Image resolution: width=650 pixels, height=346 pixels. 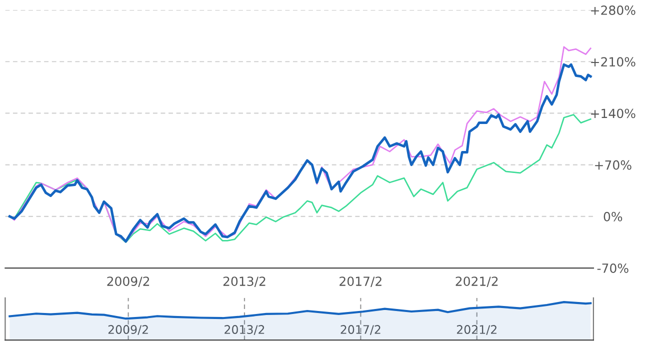 What do you see at coordinates (613, 10) in the screenshot?
I see `y-tick-label: +280%` at bounding box center [613, 10].